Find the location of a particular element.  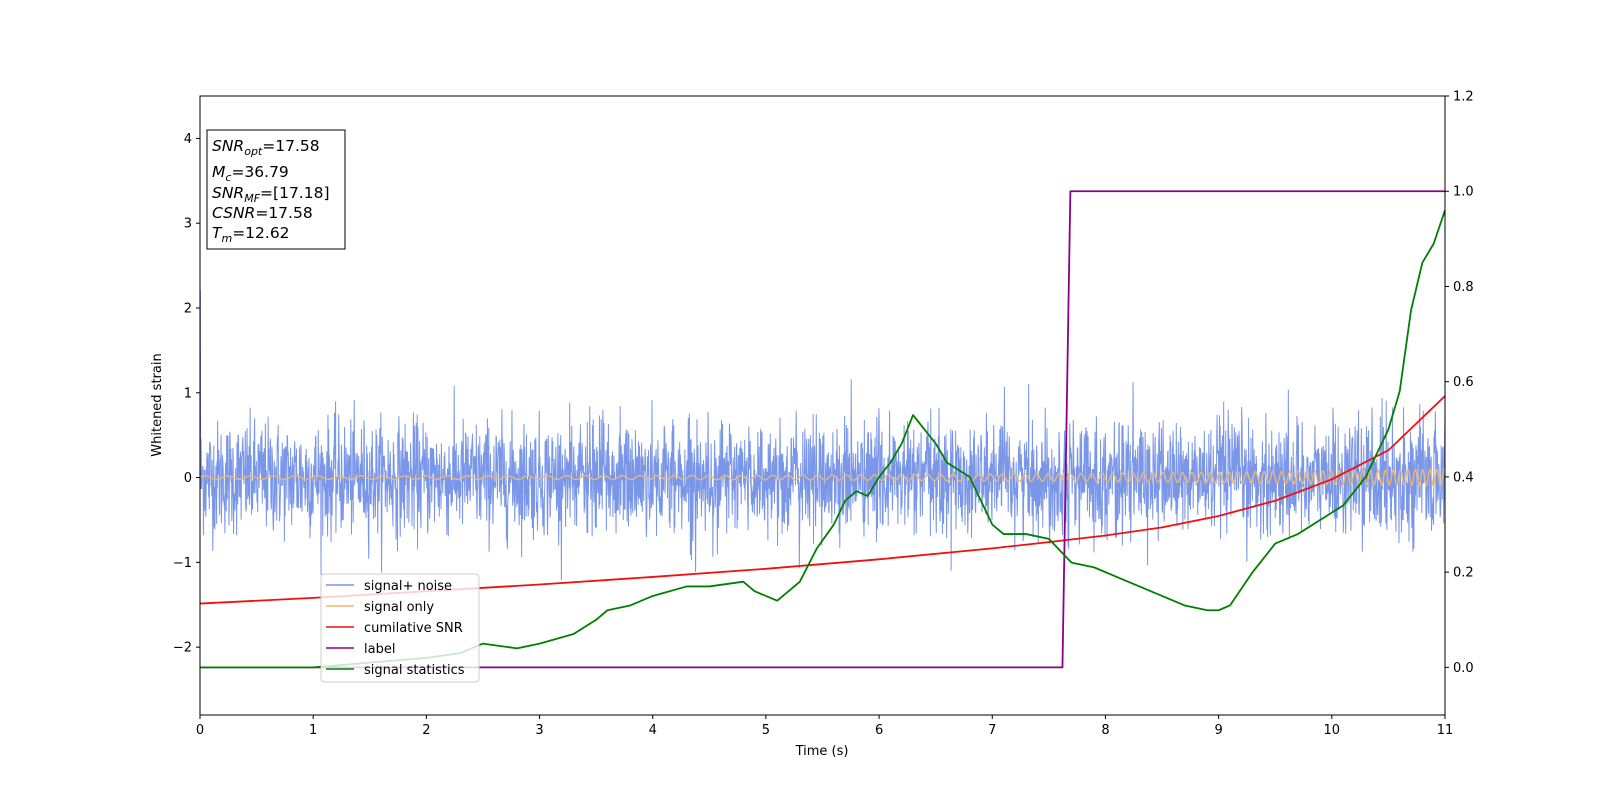

x-tick-label: 2 is located at coordinates (426, 730).